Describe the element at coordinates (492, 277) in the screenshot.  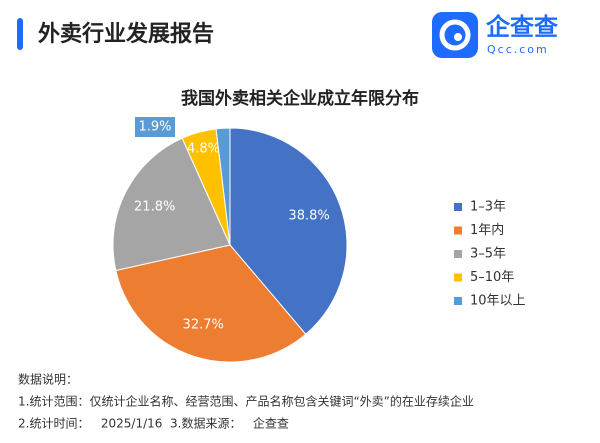
I see `legend-label: 5–10年` at that location.